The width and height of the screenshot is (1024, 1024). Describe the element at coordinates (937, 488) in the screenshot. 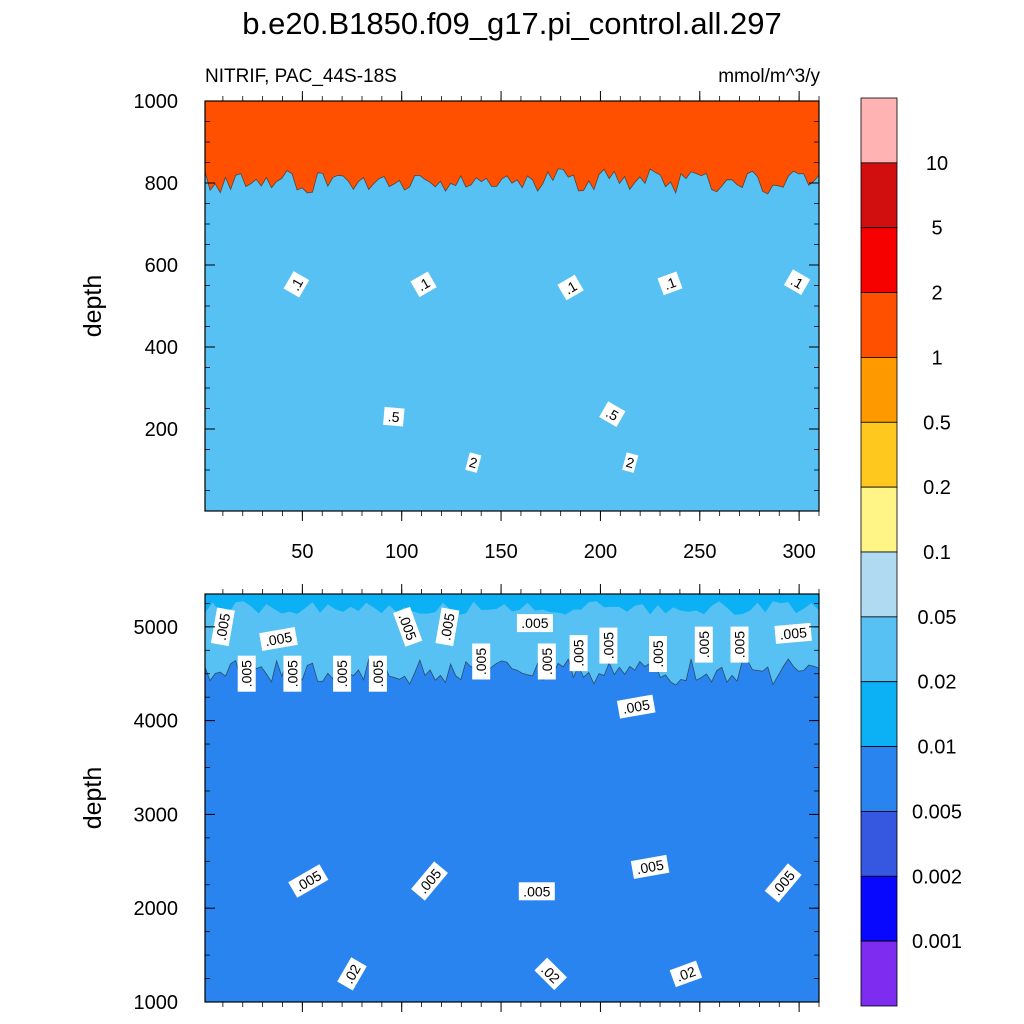

I see `colorbar-label: 0.2` at that location.